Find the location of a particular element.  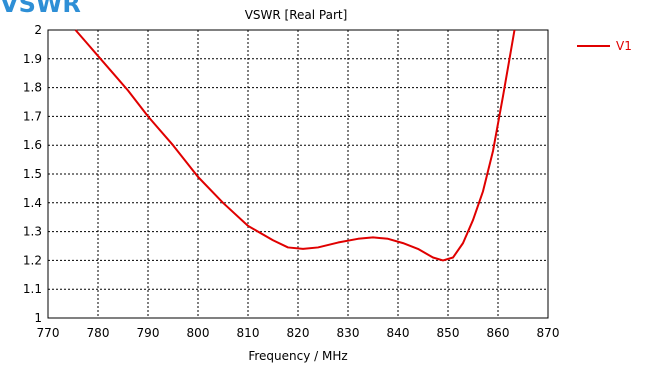

y-tick-label: 1.3 is located at coordinates (32, 232).